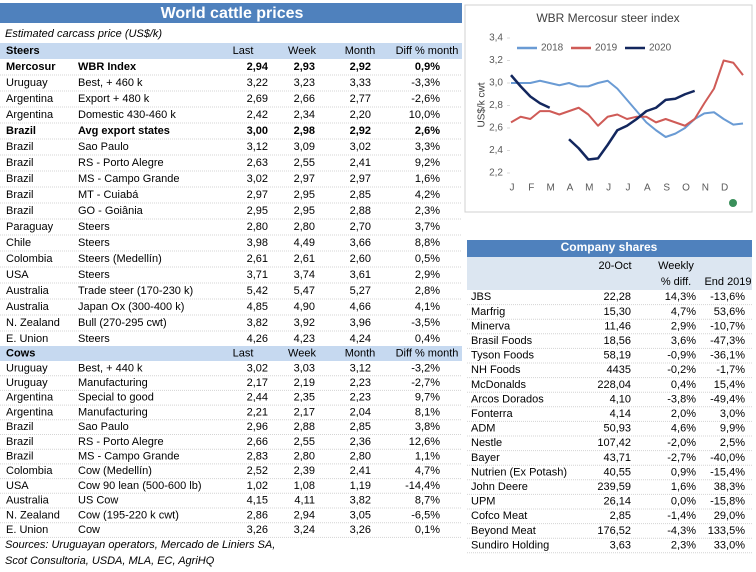 This screenshot has width=756, height=572. I want to click on row-label: Chile, so click(18, 243).